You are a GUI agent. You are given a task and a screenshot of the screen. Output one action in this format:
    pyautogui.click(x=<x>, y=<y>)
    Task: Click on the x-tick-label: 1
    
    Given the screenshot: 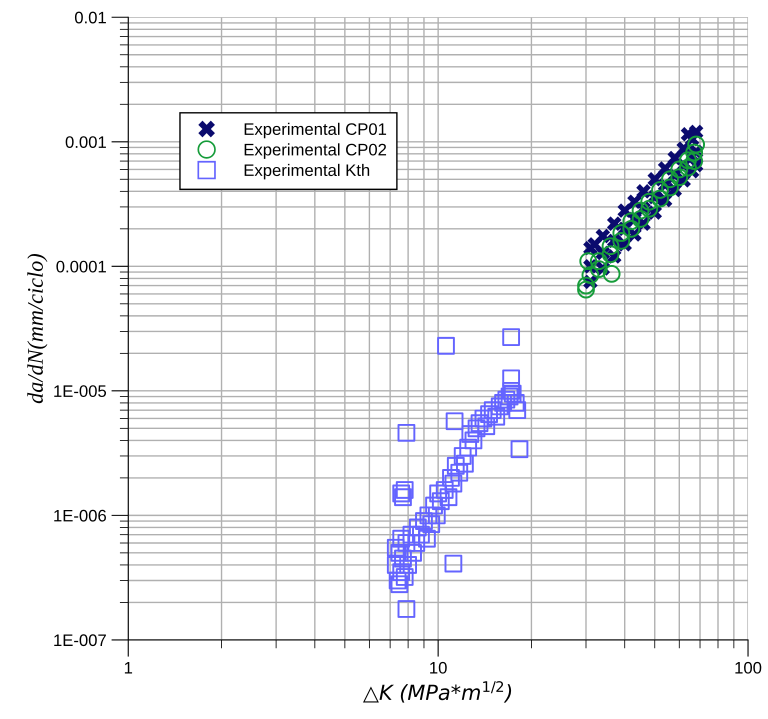 What is the action you would take?
    pyautogui.click(x=128, y=668)
    